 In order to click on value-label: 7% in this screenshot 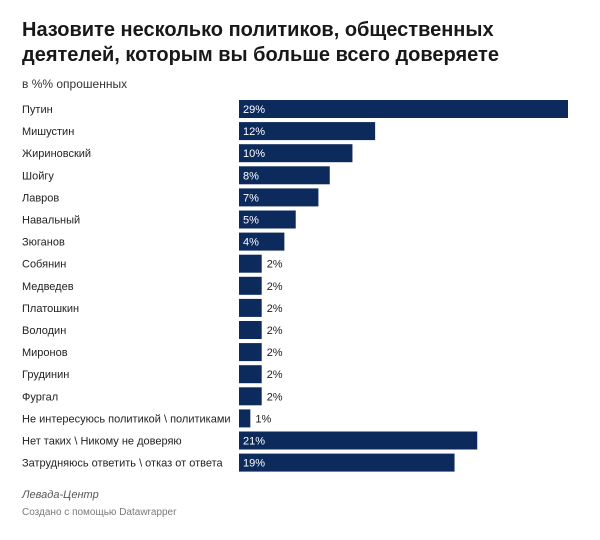, I will do `click(251, 198)`.